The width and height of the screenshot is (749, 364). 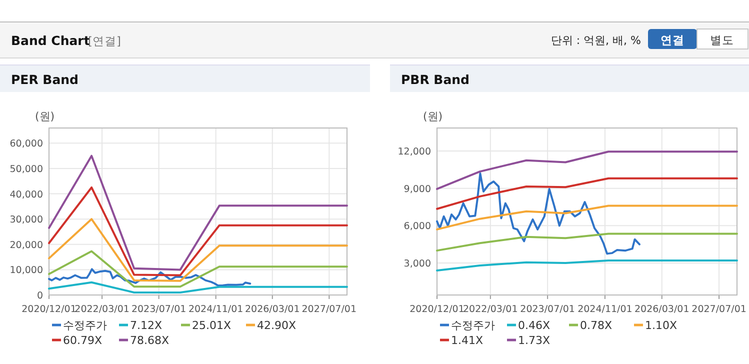 I want to click on y-tick-label: 9,000, so click(x=417, y=189).